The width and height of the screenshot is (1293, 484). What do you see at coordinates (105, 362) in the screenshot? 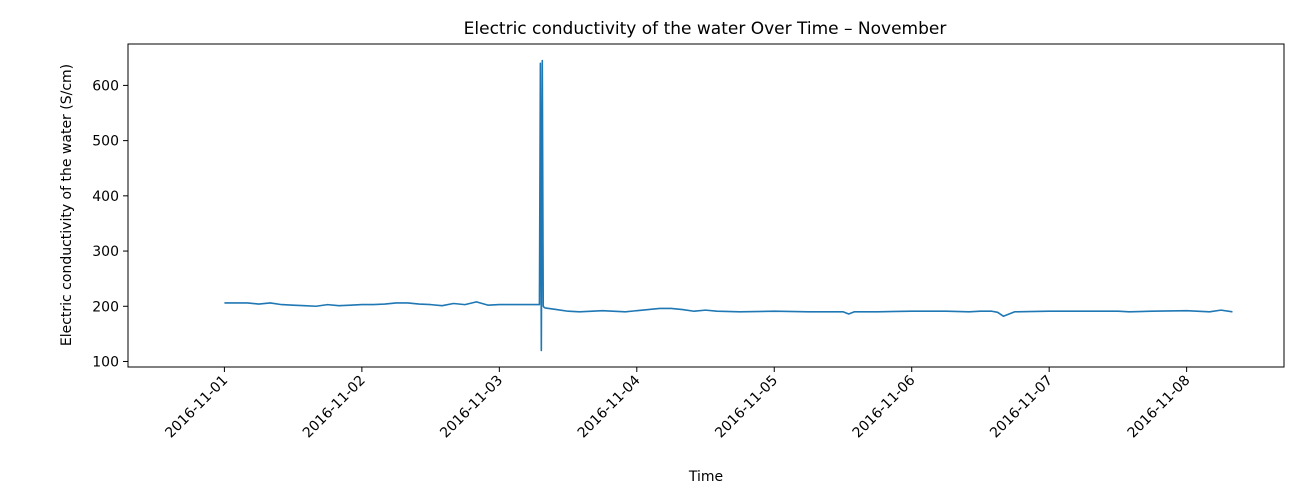
I see `y-tick-label: 100` at bounding box center [105, 362].